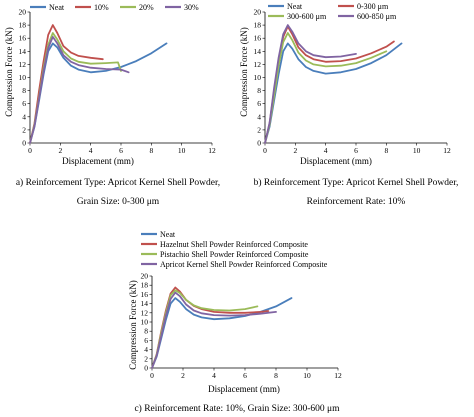 Image resolution: width=474 pixels, height=417 pixels. Describe the element at coordinates (373, 6) in the screenshot. I see `legend-label-b-1: 0-300 μm` at that location.